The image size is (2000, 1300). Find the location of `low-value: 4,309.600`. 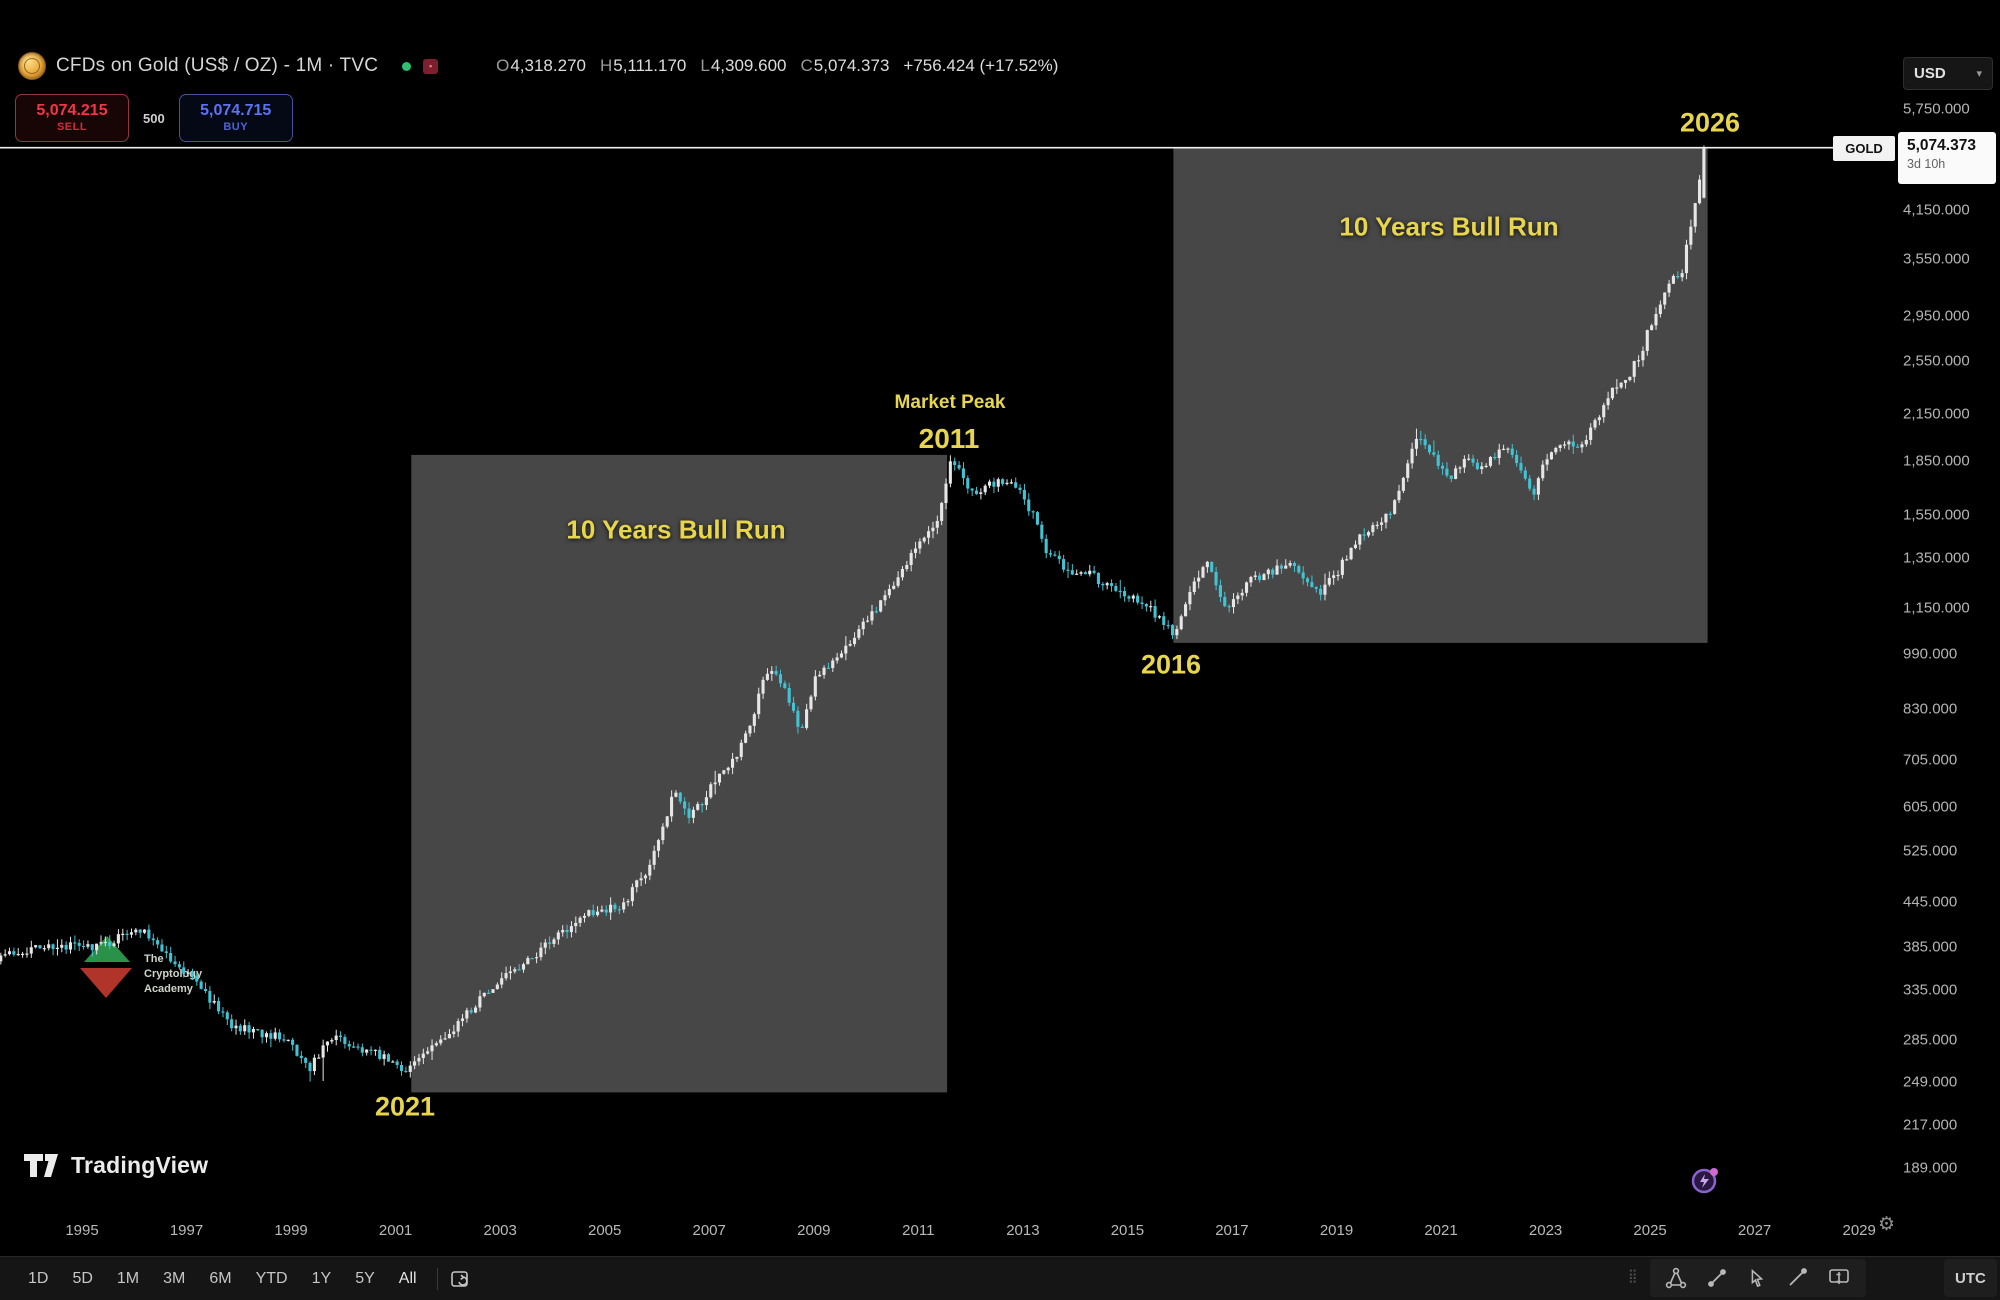

low-value: 4,309.600 is located at coordinates (748, 65).